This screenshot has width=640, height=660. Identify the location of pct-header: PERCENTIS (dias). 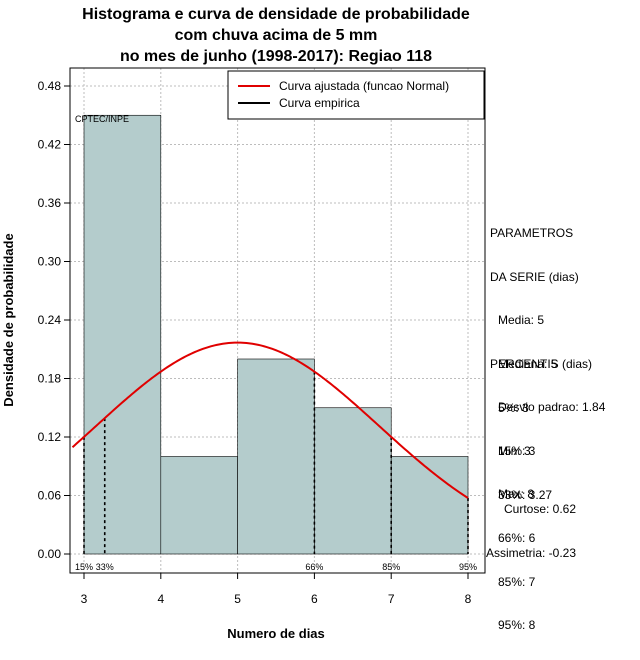
(541, 364).